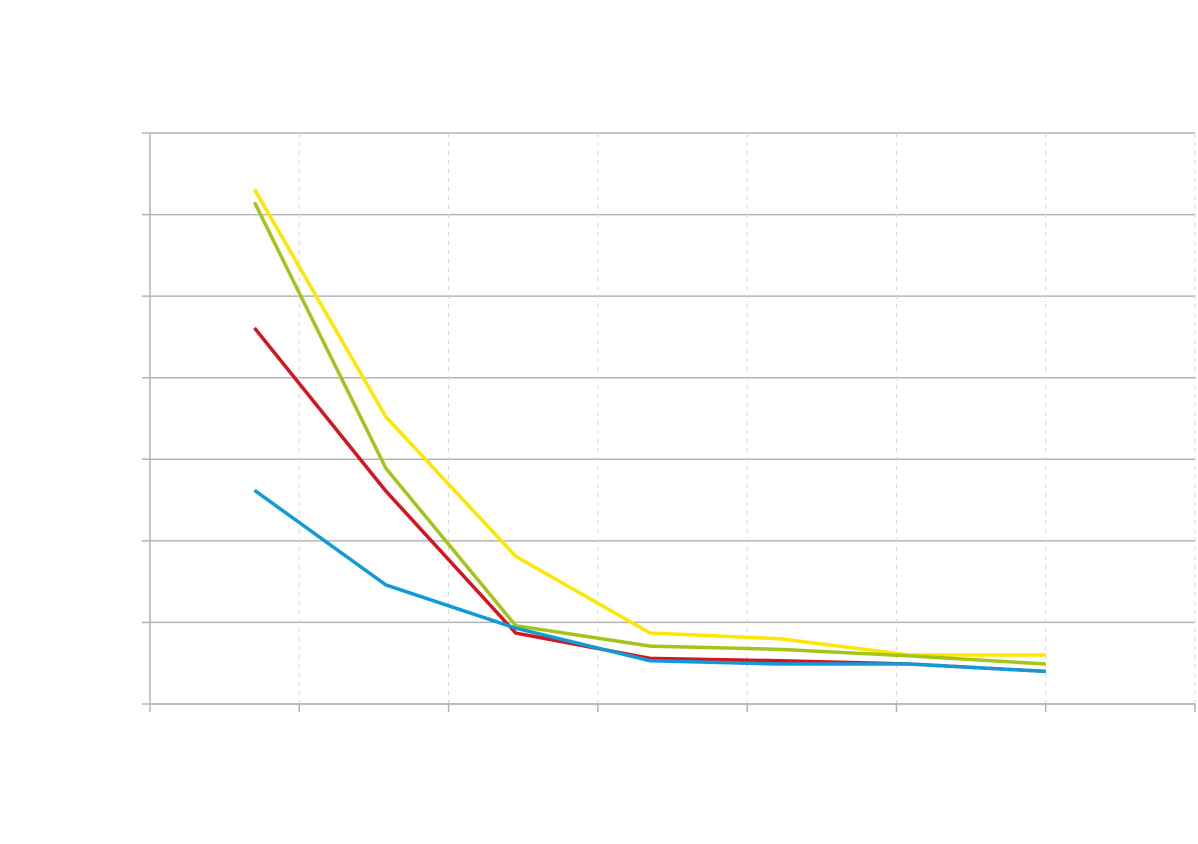  What do you see at coordinates (649, 581) in the screenshot?
I see `series-line` at bounding box center [649, 581].